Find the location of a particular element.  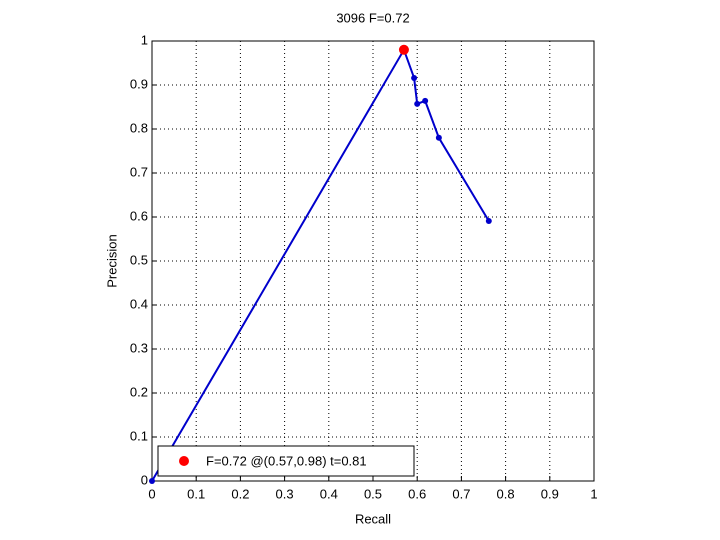

x-tick-label: 0.7 is located at coordinates (461, 493).